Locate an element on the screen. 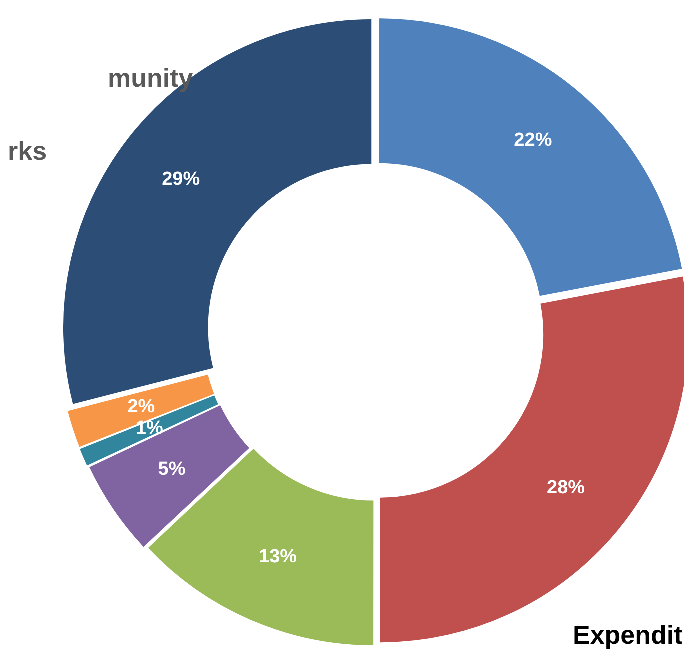 The height and width of the screenshot is (662, 692). data-label: 13% is located at coordinates (278, 557).